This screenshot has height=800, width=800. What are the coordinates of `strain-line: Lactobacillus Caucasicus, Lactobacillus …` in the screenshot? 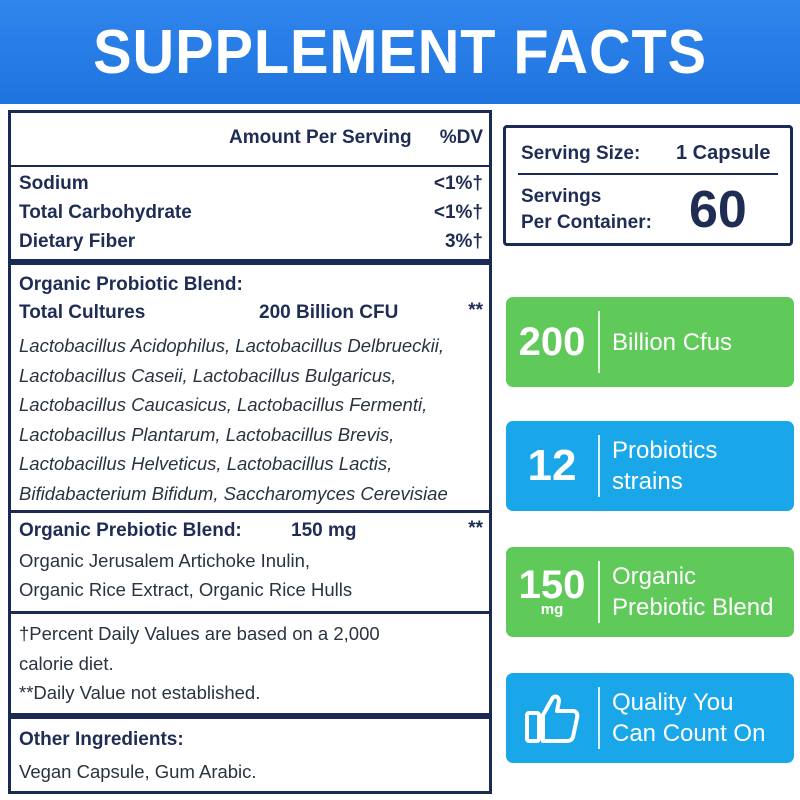 It's located at (223, 405).